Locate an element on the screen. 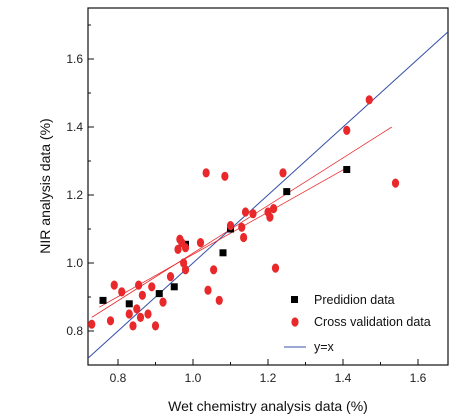  legend-marker-cross-validation is located at coordinates (295, 322).